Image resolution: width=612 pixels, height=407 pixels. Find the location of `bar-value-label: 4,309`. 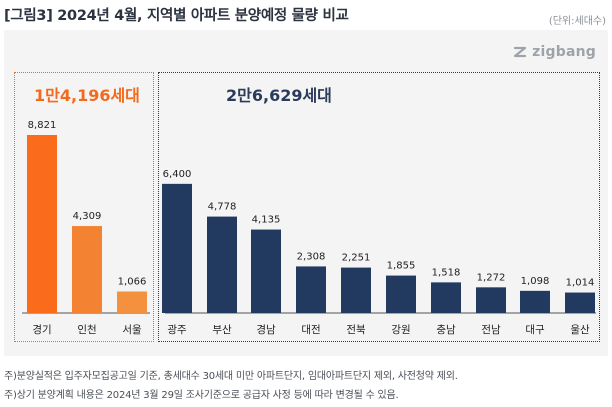

bar-value-label: 4,309 is located at coordinates (87, 216).